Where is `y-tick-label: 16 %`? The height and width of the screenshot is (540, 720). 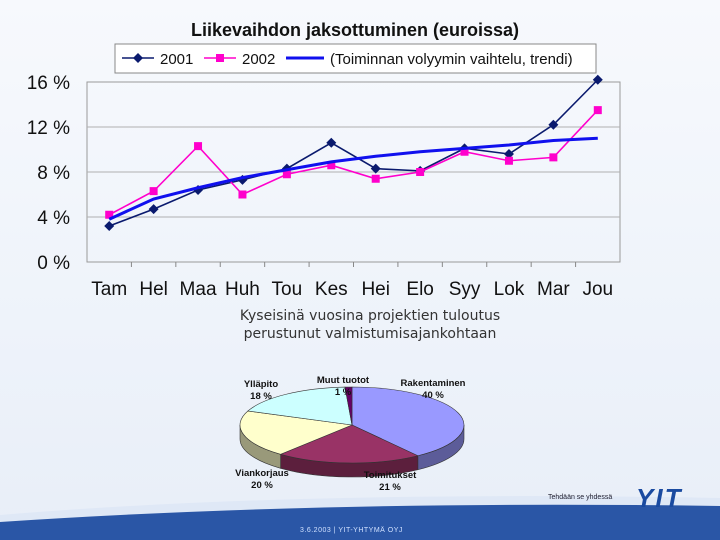 y-tick-label: 16 % is located at coordinates (48, 83).